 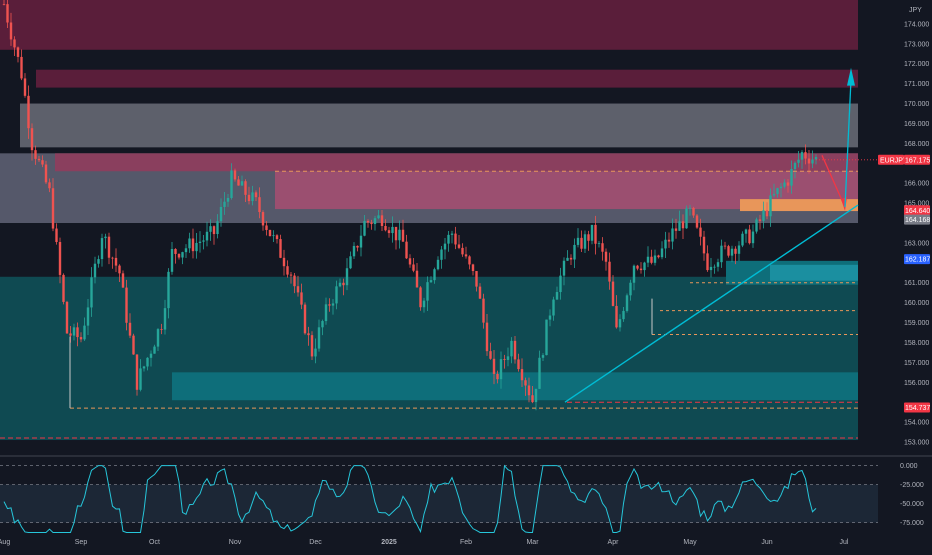 I want to click on price-tick-label: 159.000, so click(x=916, y=323).